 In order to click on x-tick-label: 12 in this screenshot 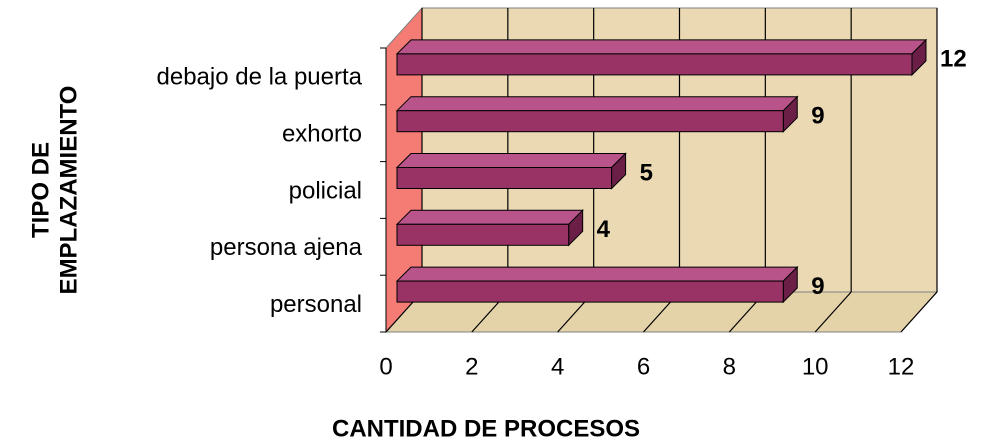, I will do `click(901, 366)`.